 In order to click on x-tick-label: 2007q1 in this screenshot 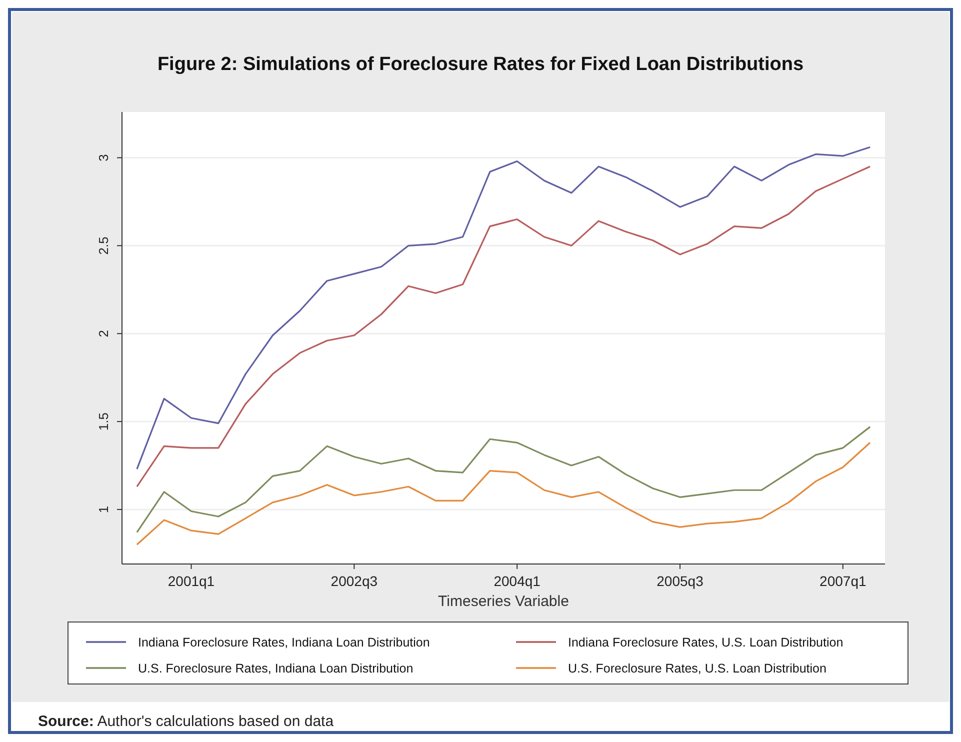, I will do `click(843, 581)`.